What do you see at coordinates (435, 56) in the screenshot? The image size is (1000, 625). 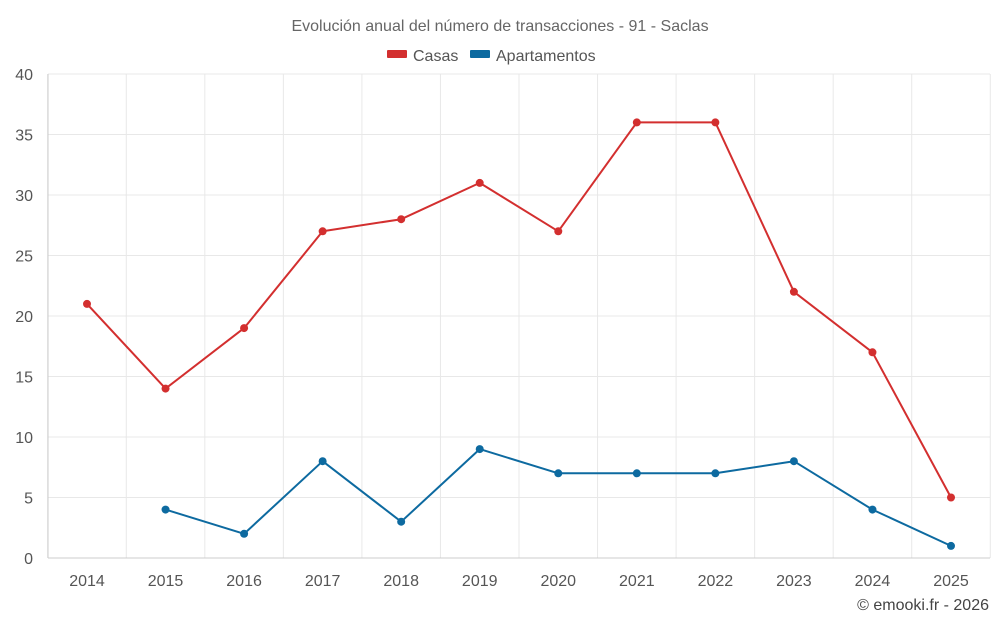 I see `legend-label-casas: Casas` at bounding box center [435, 56].